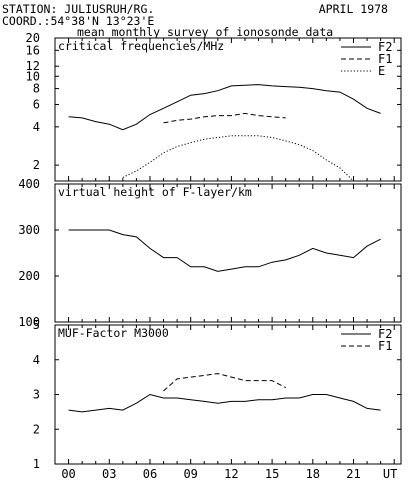 The width and height of the screenshot is (408, 480). What do you see at coordinates (190, 473) in the screenshot?
I see `x-tick-label: 09` at bounding box center [190, 473].